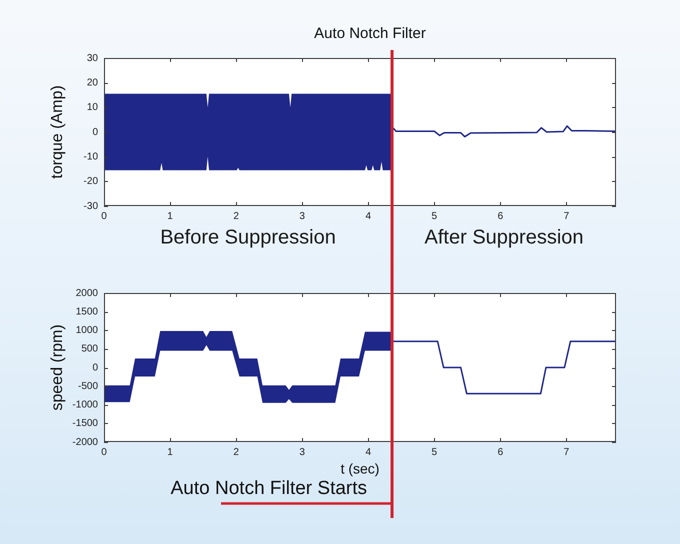 The image size is (680, 544). Describe the element at coordinates (85, 442) in the screenshot. I see `y-tick-label: -2000` at that location.